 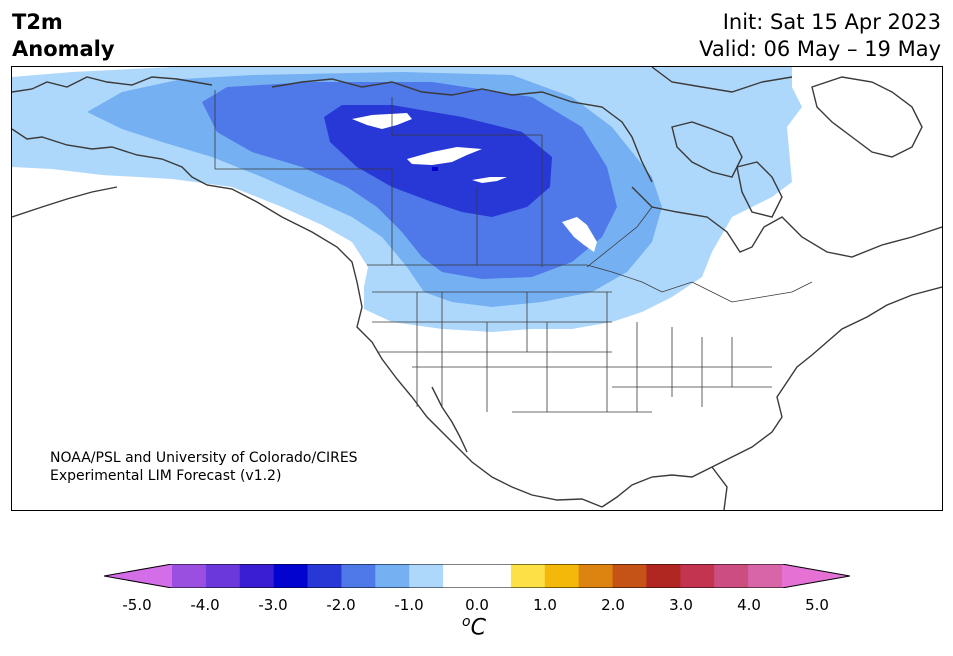 I want to click on great-bear-lake, so click(x=382, y=121).